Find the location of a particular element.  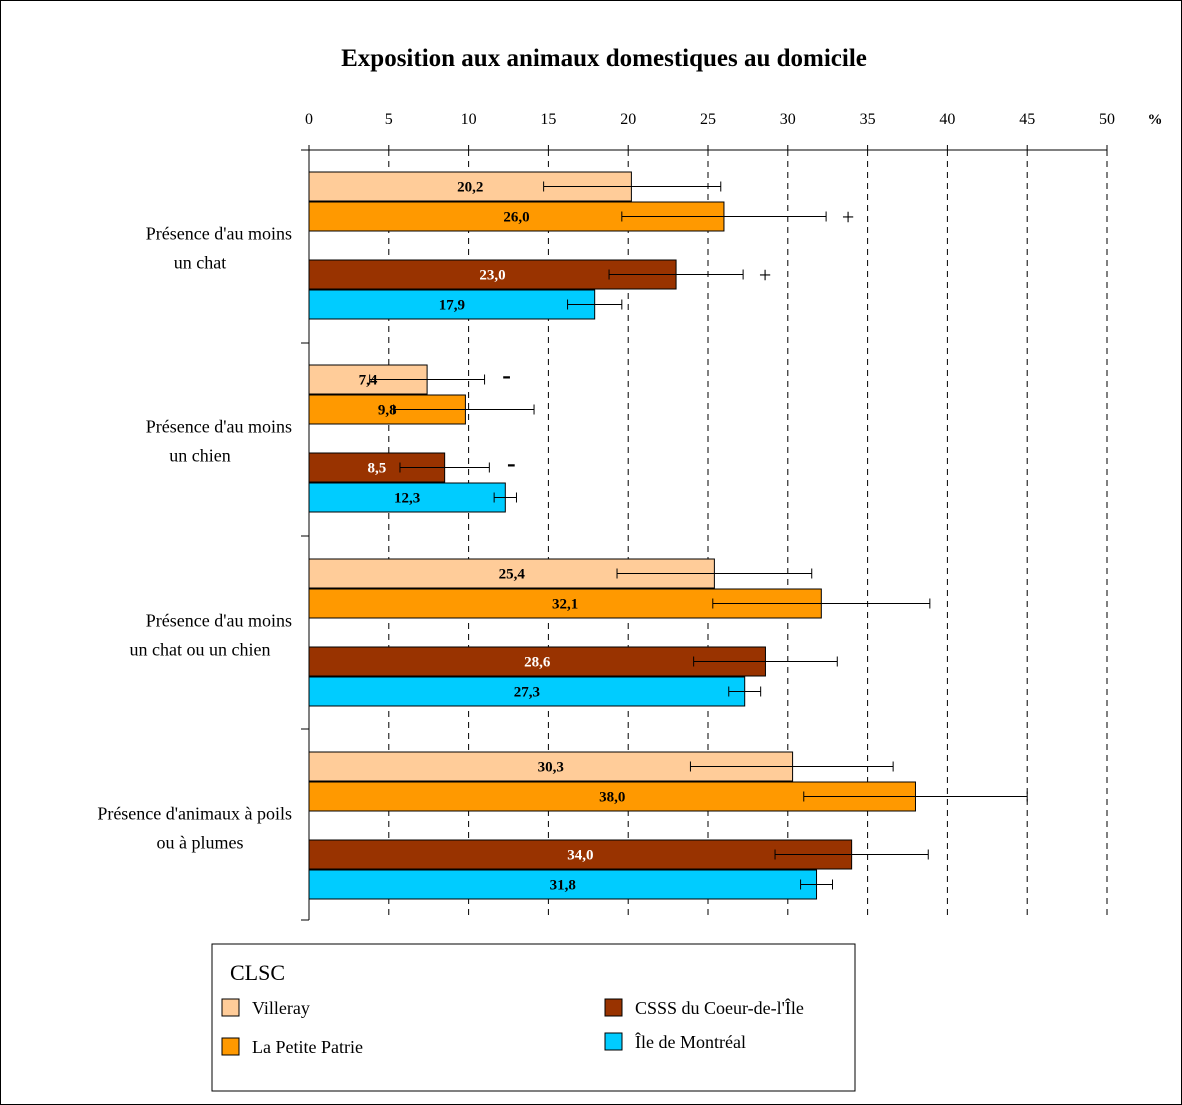

category-label-line2: un chien is located at coordinates (199, 456).